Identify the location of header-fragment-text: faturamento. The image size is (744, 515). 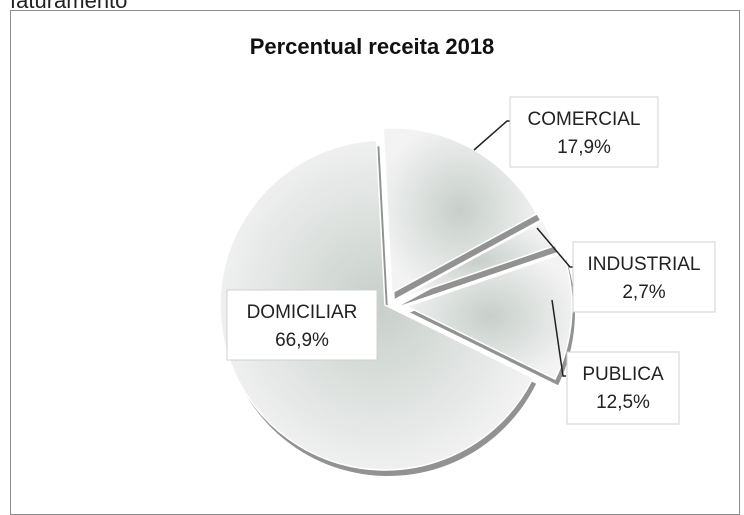
(69, 6).